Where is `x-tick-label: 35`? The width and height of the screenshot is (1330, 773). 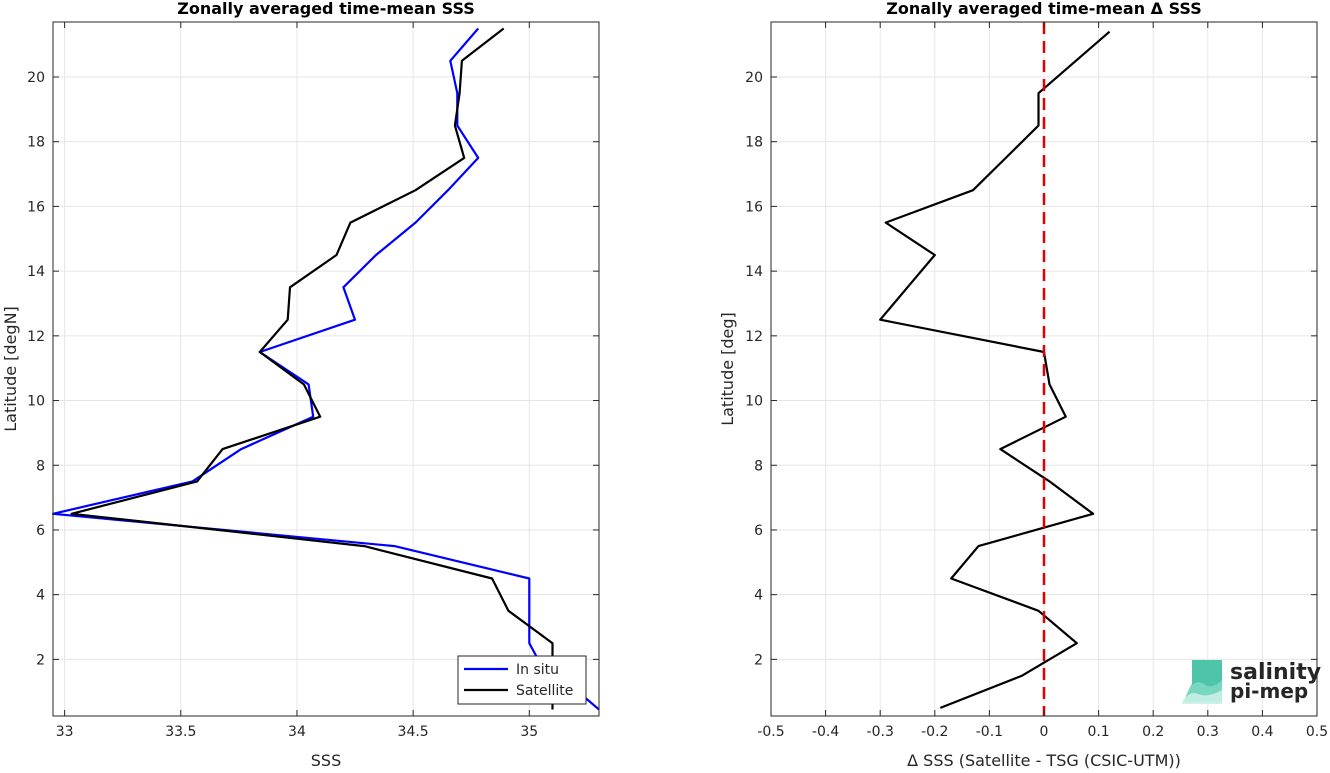
x-tick-label: 35 is located at coordinates (529, 732).